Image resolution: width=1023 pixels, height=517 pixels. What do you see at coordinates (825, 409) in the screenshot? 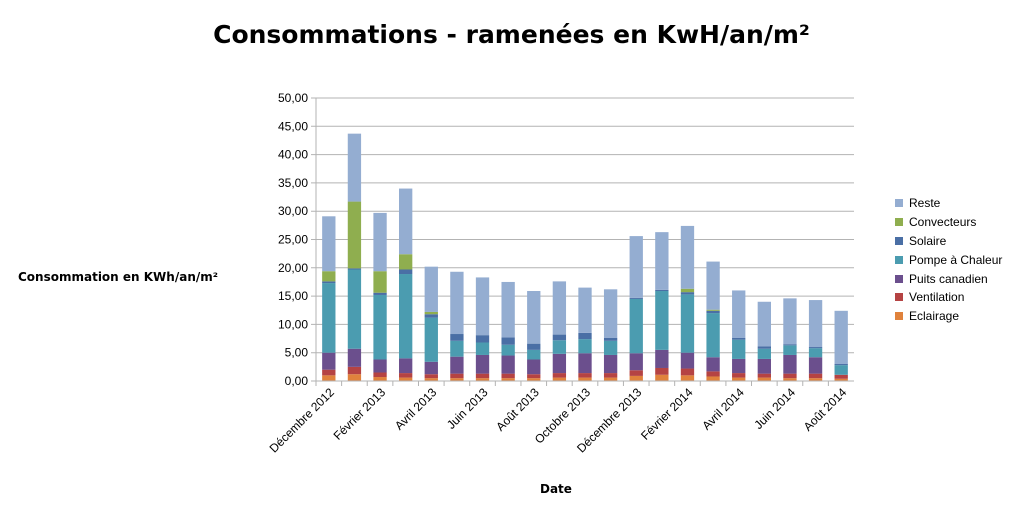
I see `x-tick-label: Août 2014` at bounding box center [825, 409].